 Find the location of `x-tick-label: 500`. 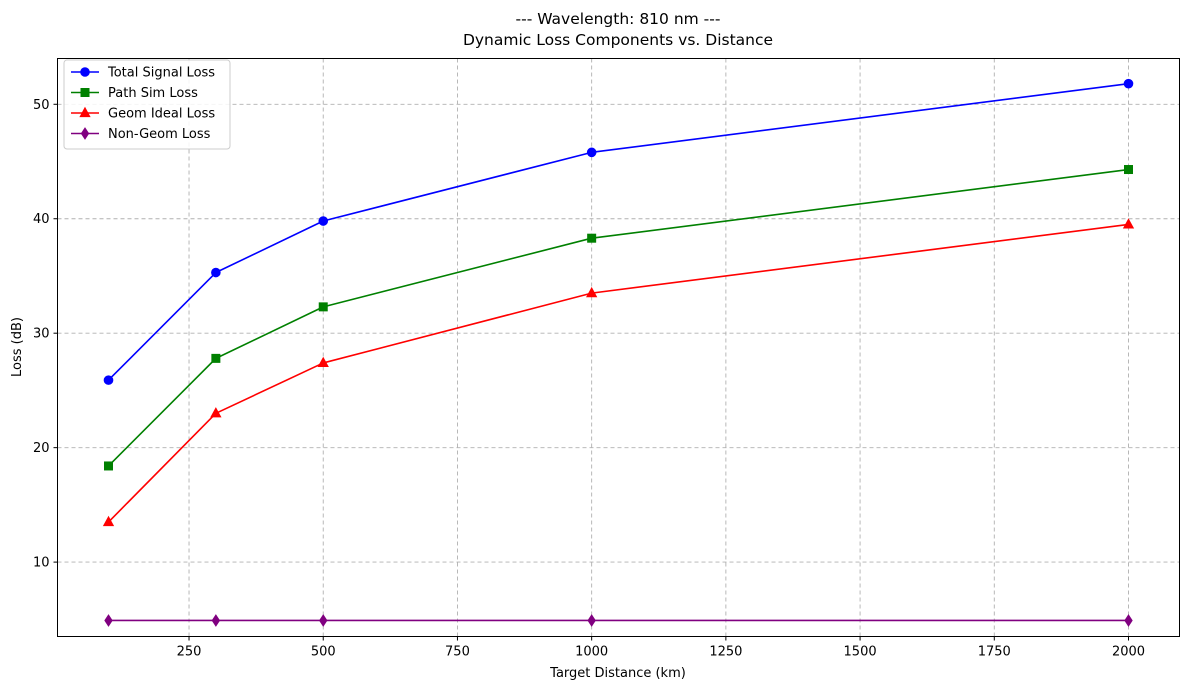

x-tick-label: 500 is located at coordinates (323, 652).